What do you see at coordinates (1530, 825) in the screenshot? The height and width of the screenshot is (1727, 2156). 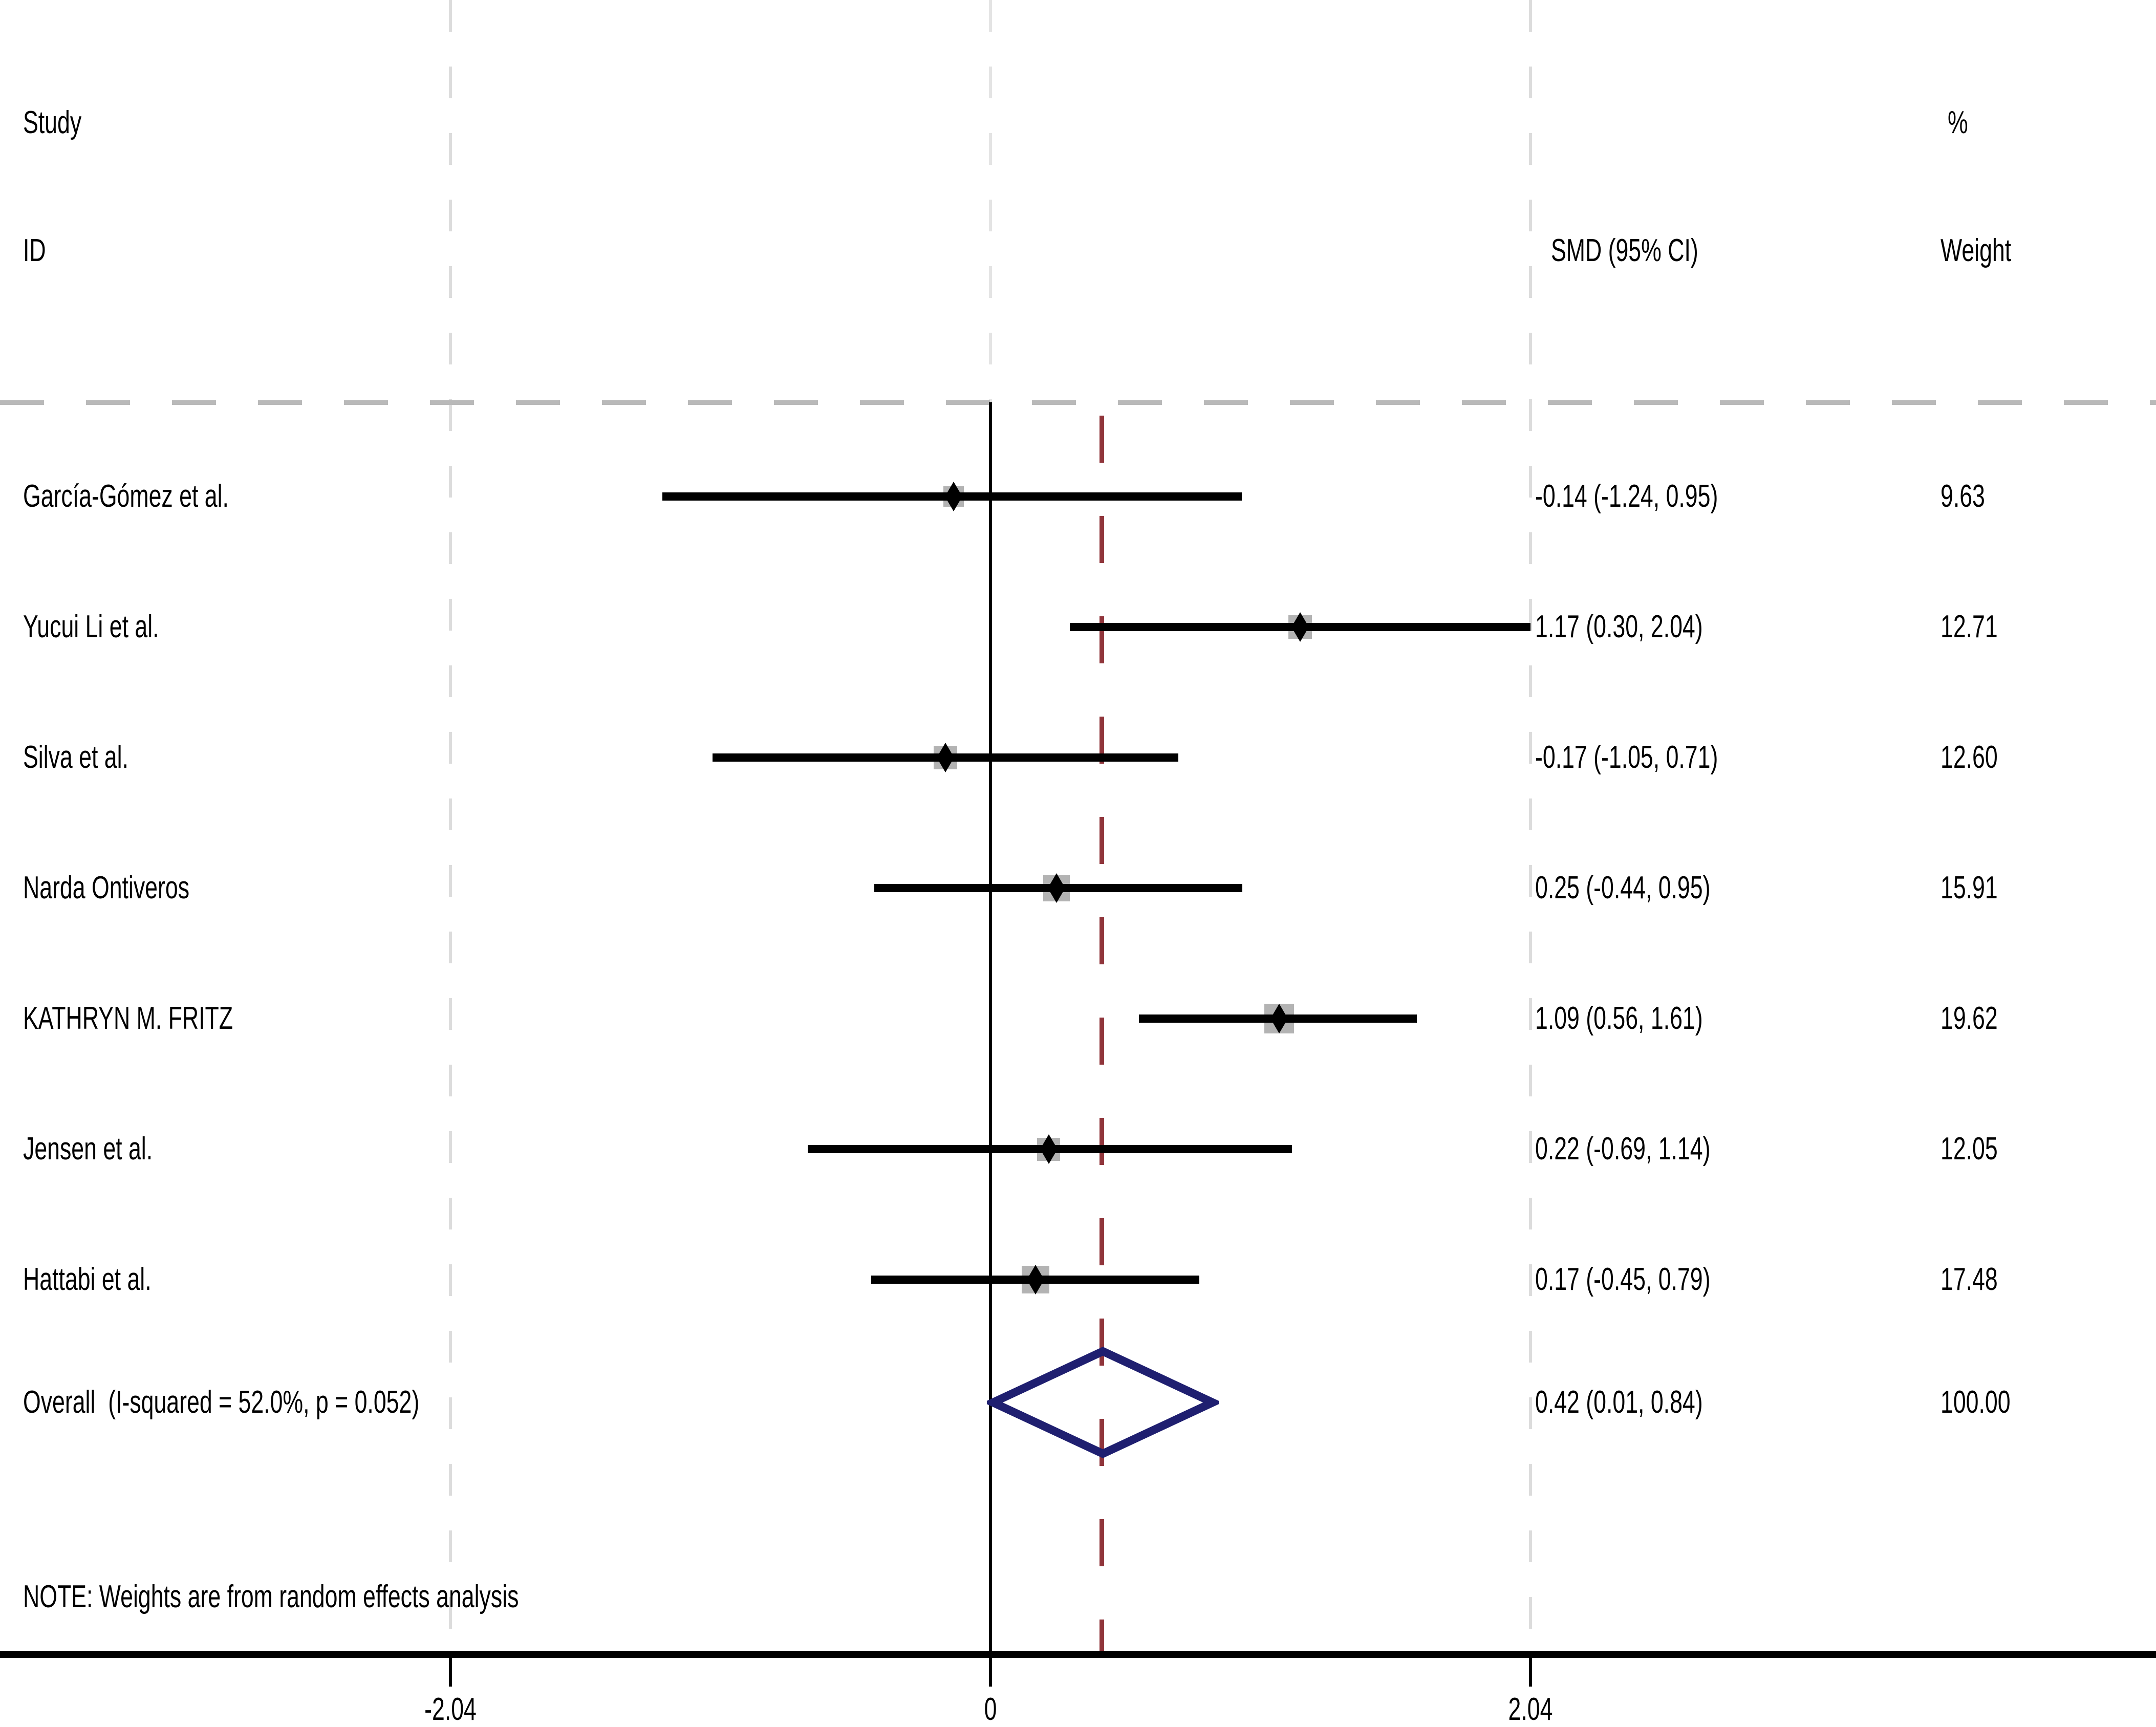 I see `gridline-plus` at bounding box center [1530, 825].